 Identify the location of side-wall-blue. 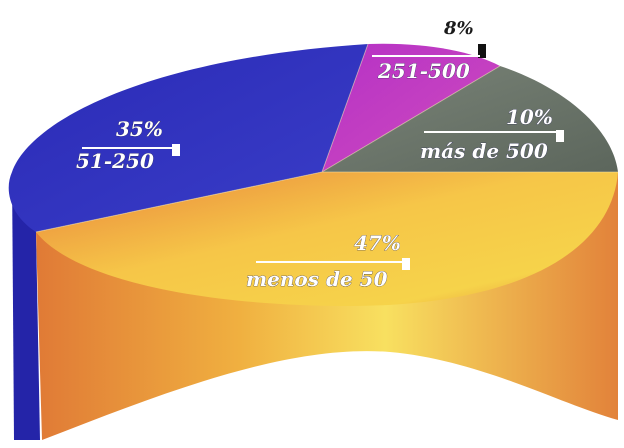
(26, 306).